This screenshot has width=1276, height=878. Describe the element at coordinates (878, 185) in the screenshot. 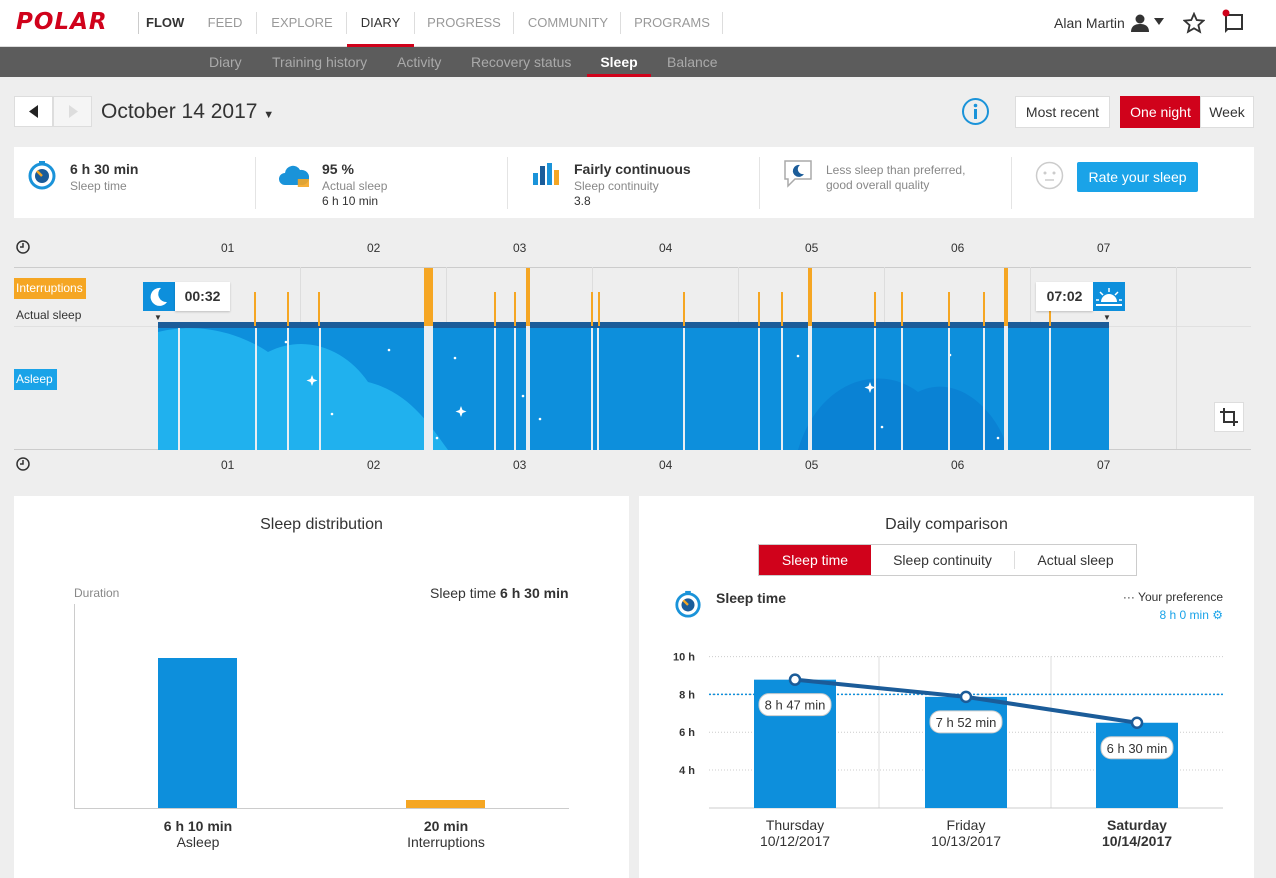

I see `feedback-line-2: good overall quality` at that location.